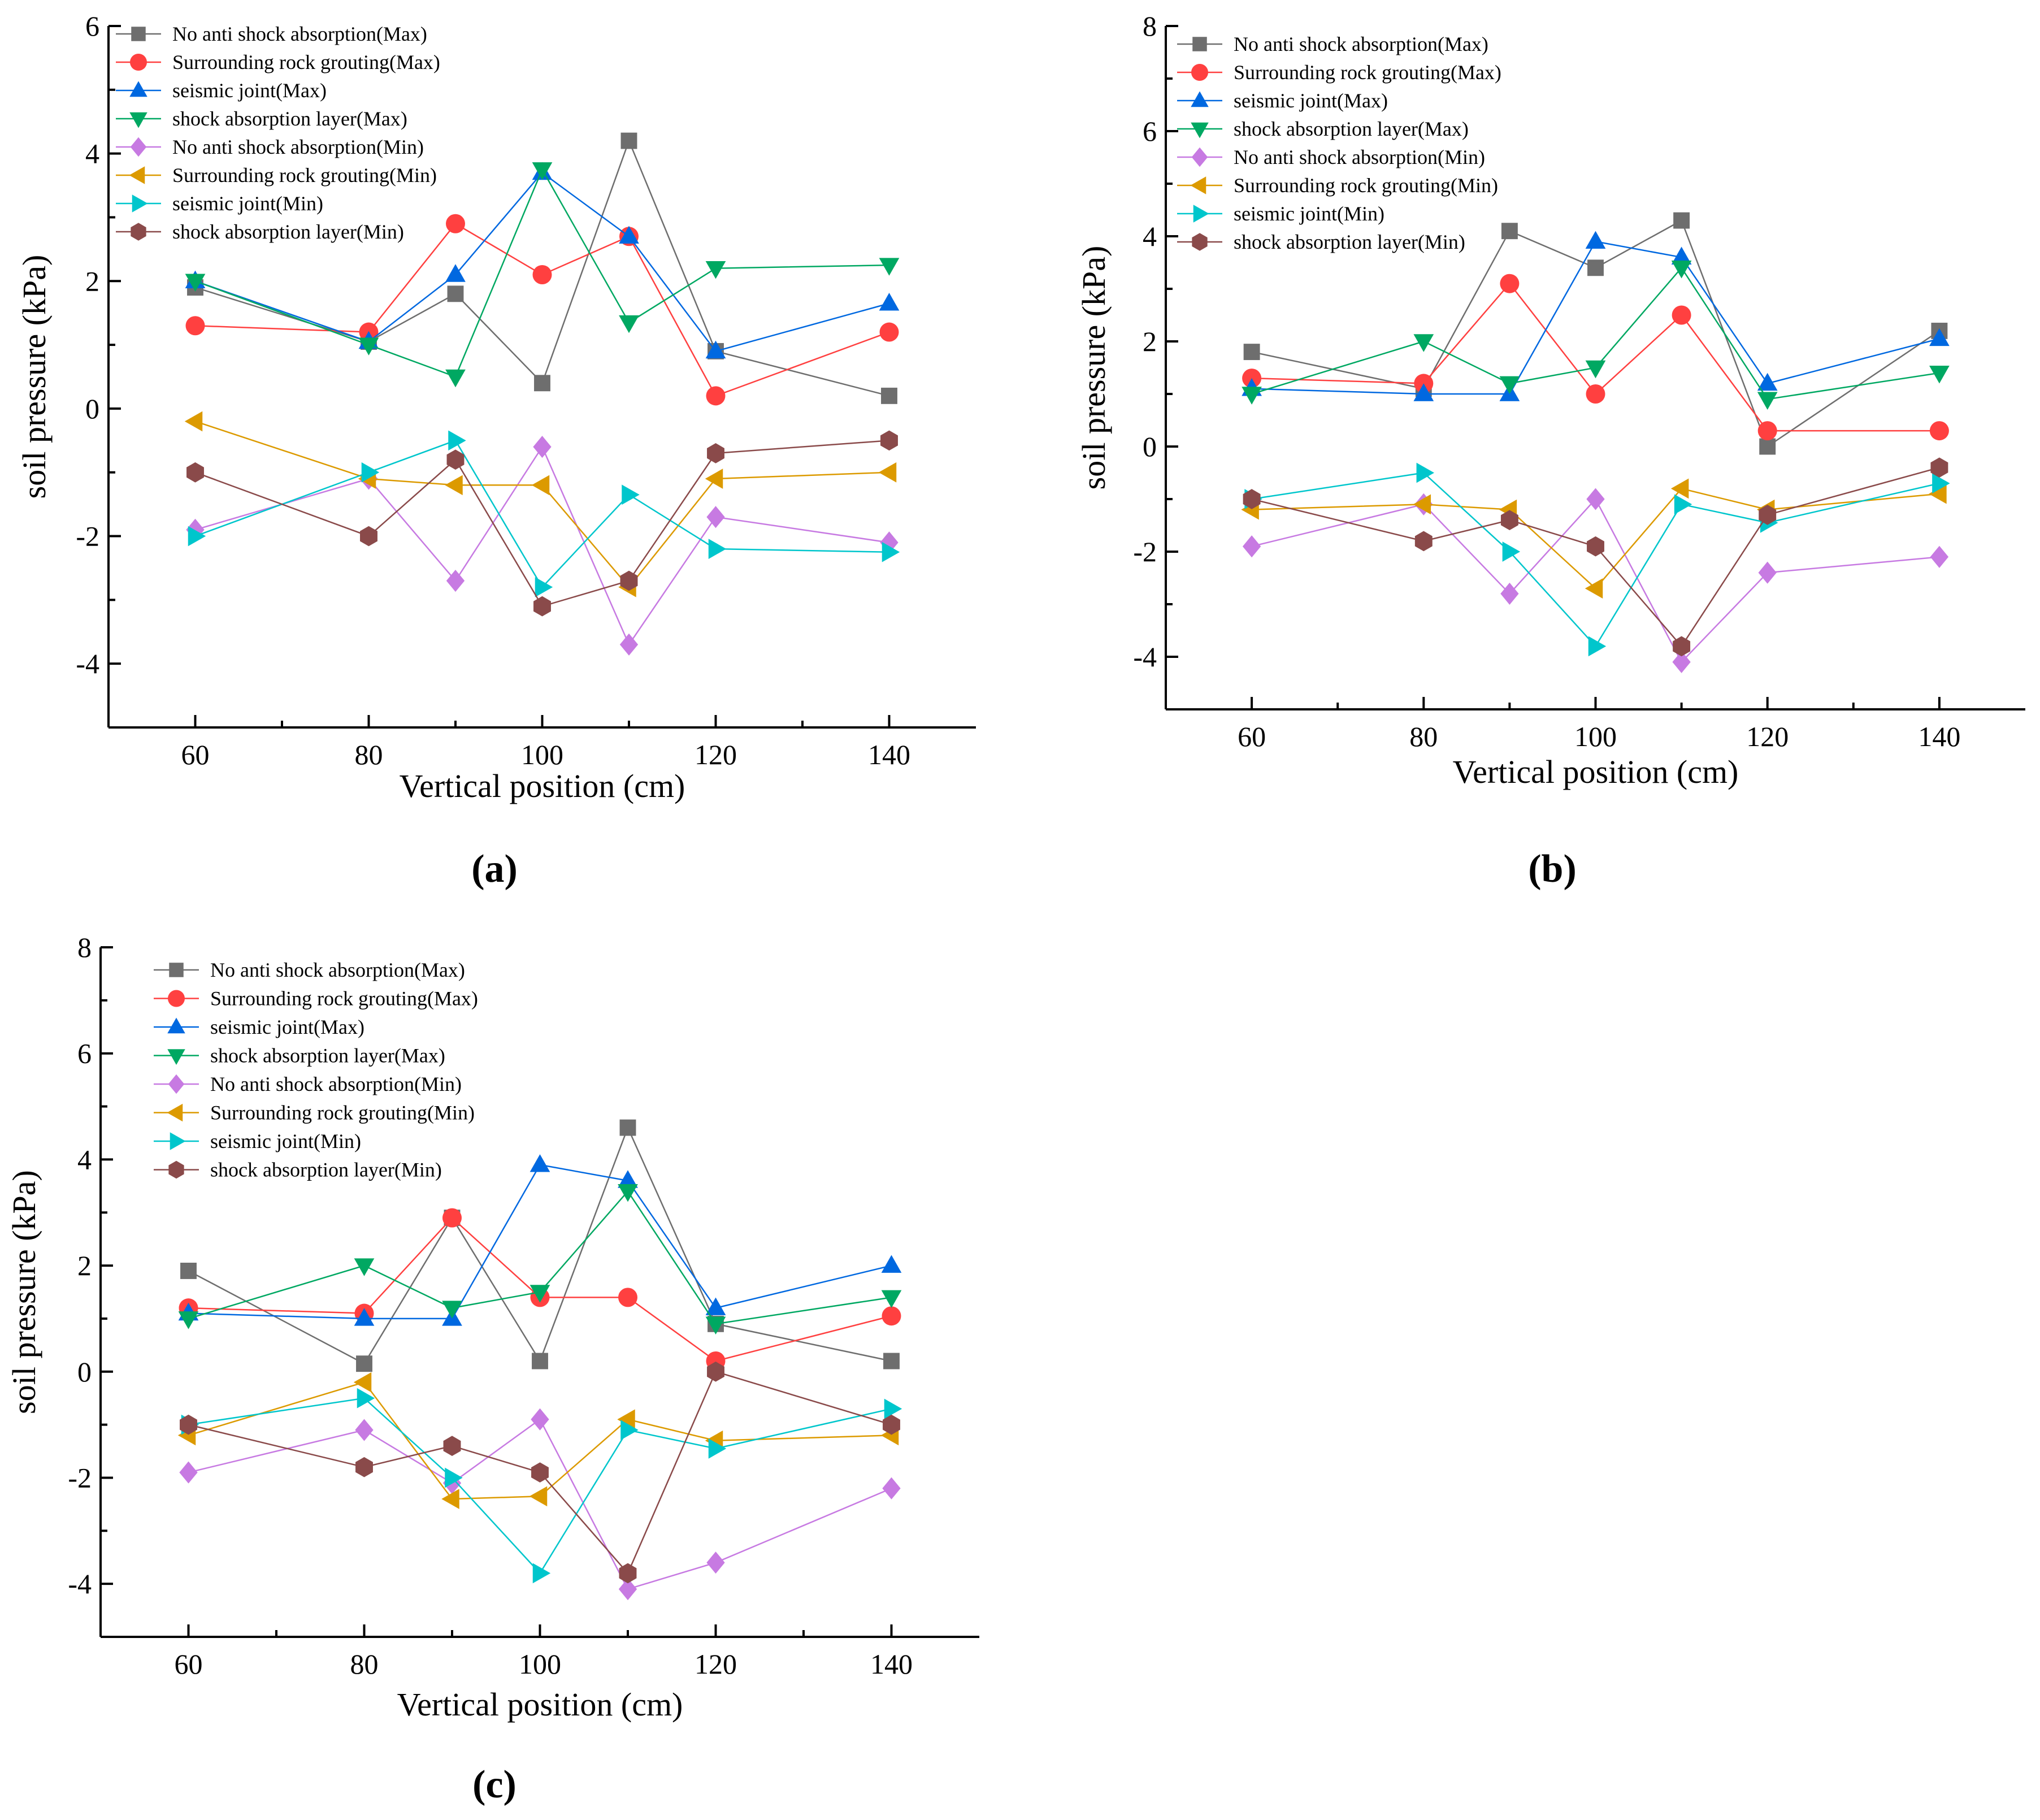 The image size is (2040, 1820). What do you see at coordinates (84, 1372) in the screenshot?
I see `y-tick-label: 0` at bounding box center [84, 1372].